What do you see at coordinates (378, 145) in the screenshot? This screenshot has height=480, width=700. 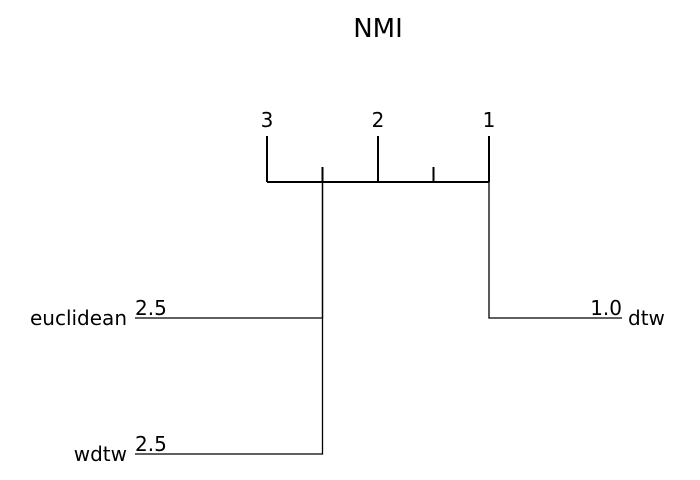 I see `rank-axis: 1 2 3` at bounding box center [378, 145].